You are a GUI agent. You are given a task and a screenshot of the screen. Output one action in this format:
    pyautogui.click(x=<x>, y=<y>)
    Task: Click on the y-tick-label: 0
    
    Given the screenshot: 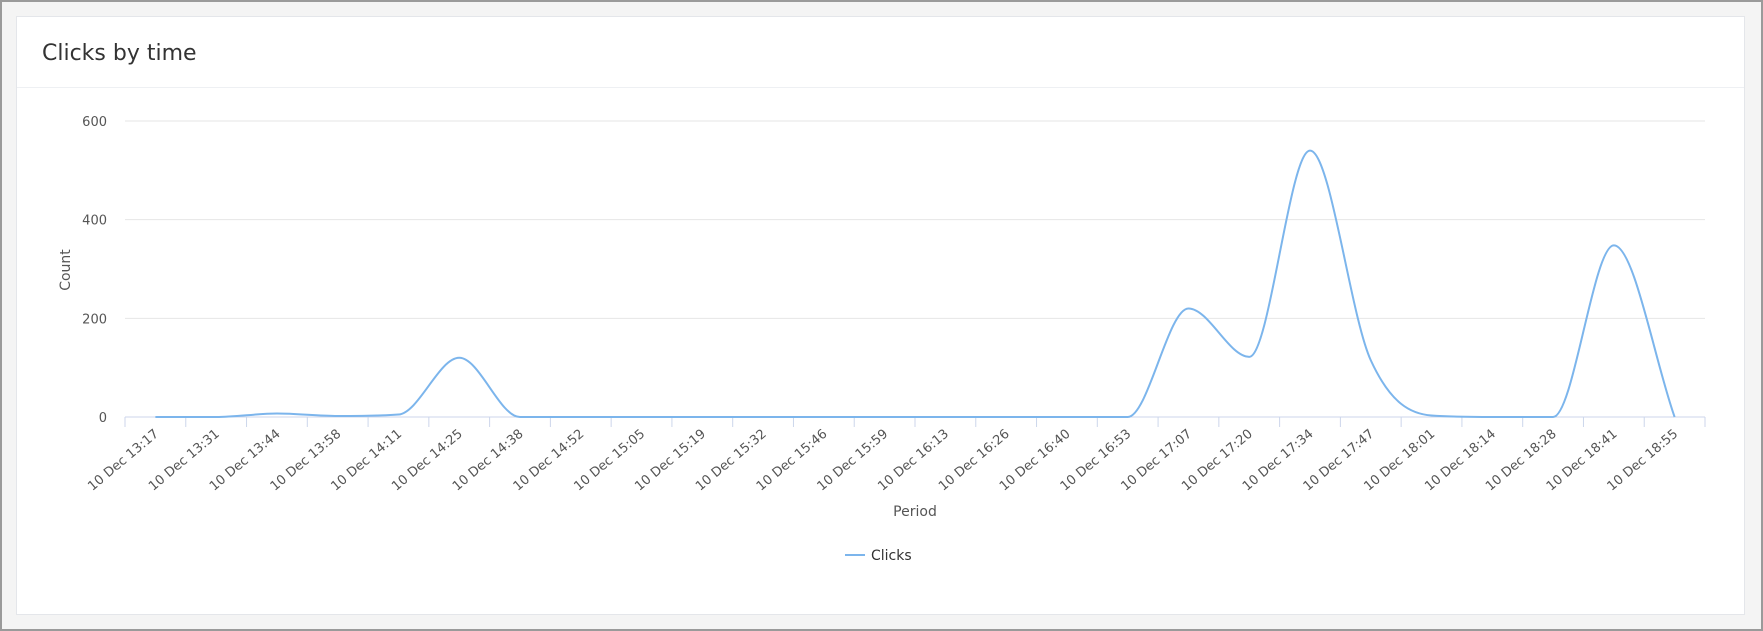 What is the action you would take?
    pyautogui.click(x=103, y=418)
    